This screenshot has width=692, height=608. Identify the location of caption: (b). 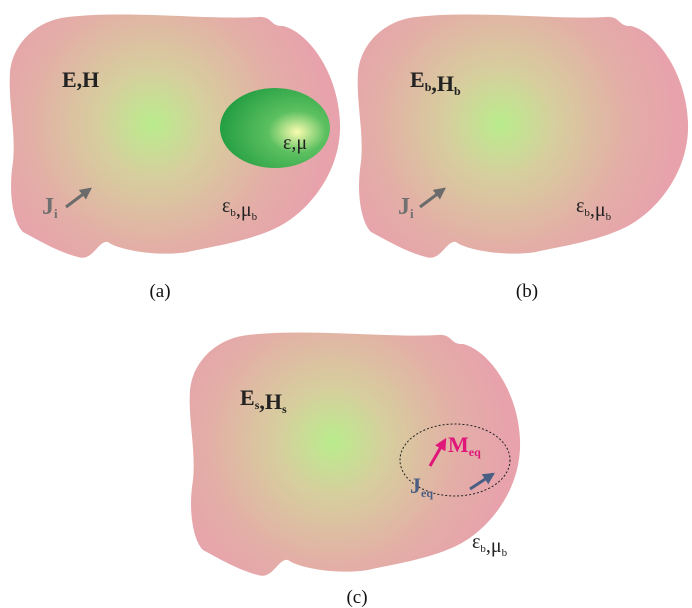
(527, 291).